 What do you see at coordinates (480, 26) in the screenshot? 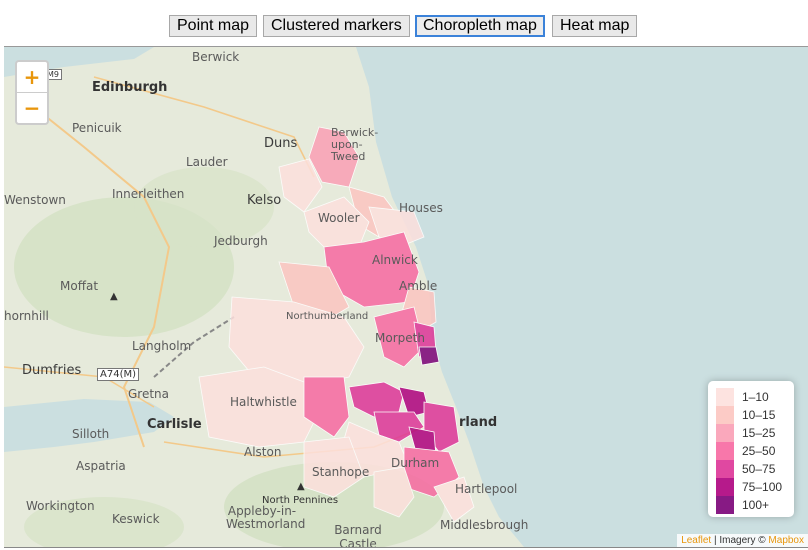
I see `choropleth-map-button: Choropleth map` at bounding box center [480, 26].